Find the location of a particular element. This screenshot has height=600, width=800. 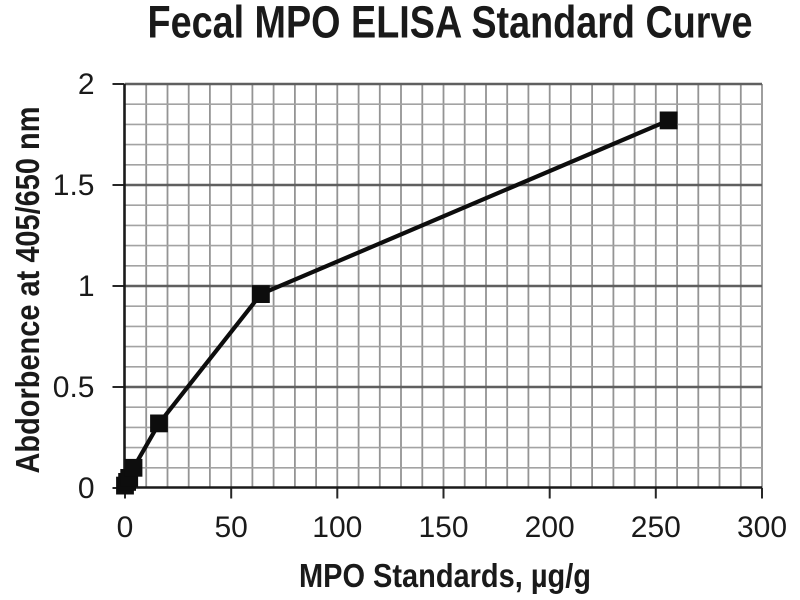

svg-text: 200 is located at coordinates (550, 527).